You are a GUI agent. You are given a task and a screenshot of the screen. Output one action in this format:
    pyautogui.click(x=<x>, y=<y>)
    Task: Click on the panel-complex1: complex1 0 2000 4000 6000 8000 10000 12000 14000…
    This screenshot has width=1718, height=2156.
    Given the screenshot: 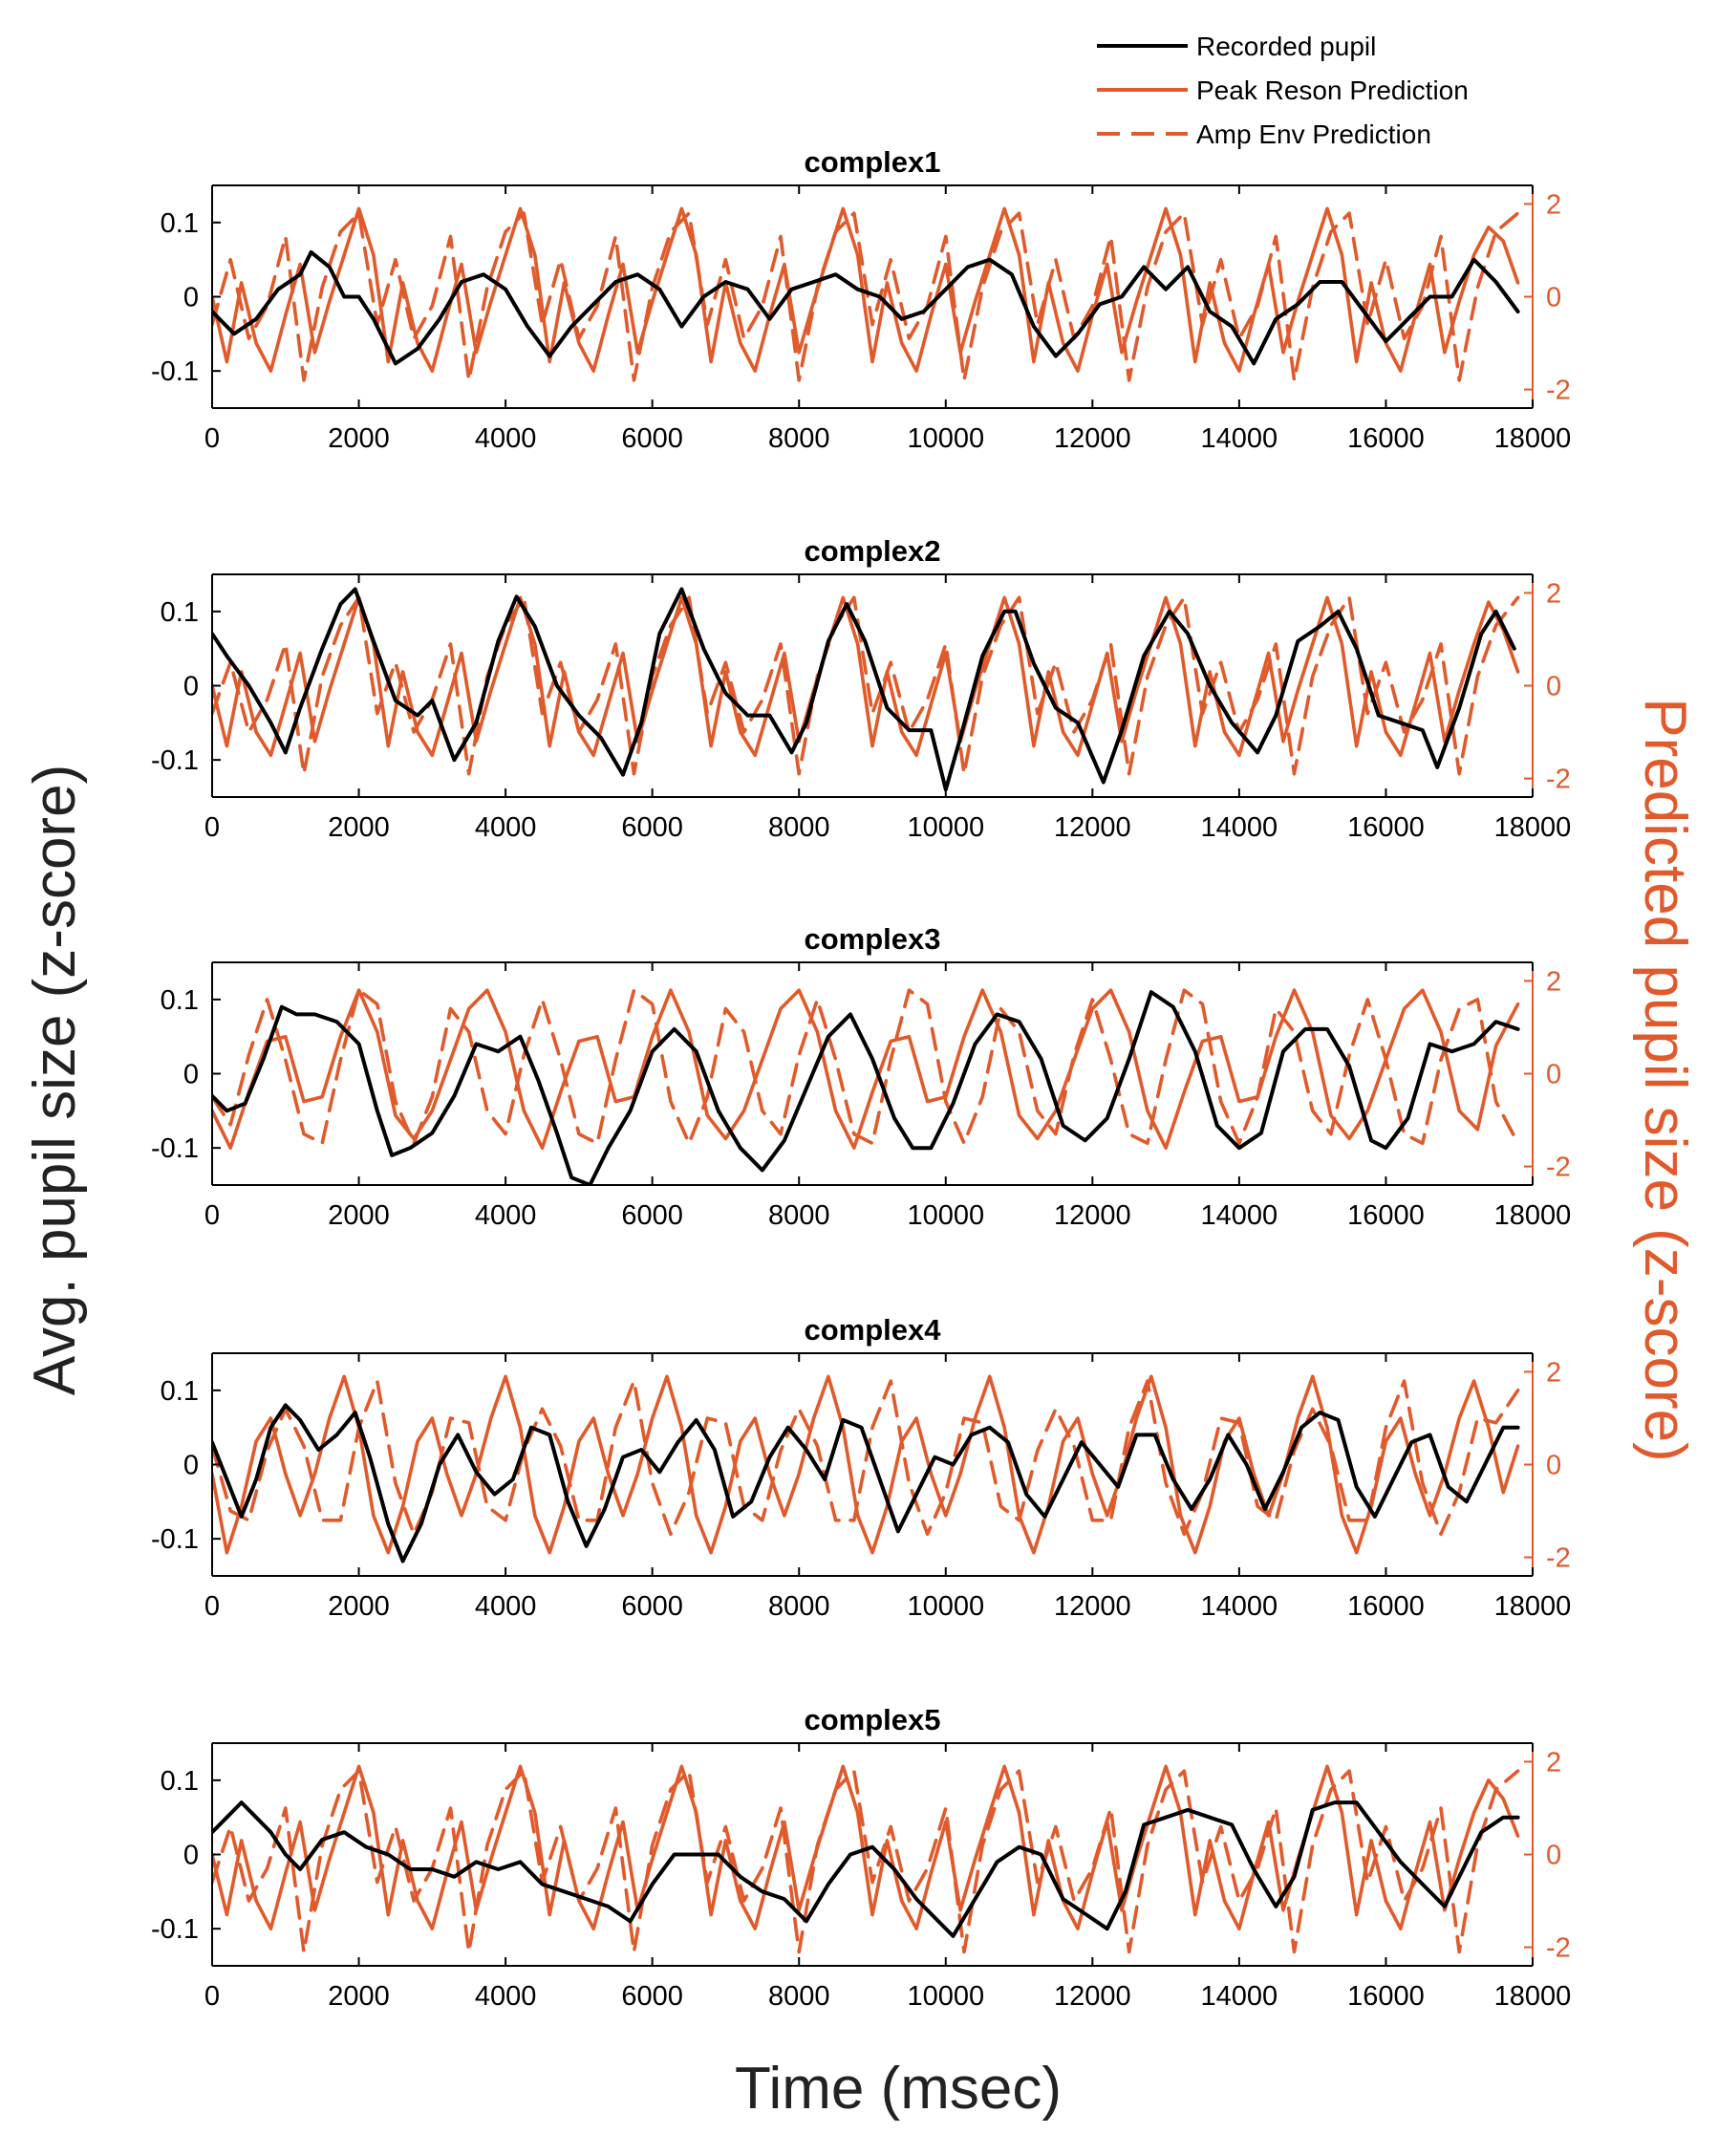 What is the action you would take?
    pyautogui.click(x=861, y=299)
    